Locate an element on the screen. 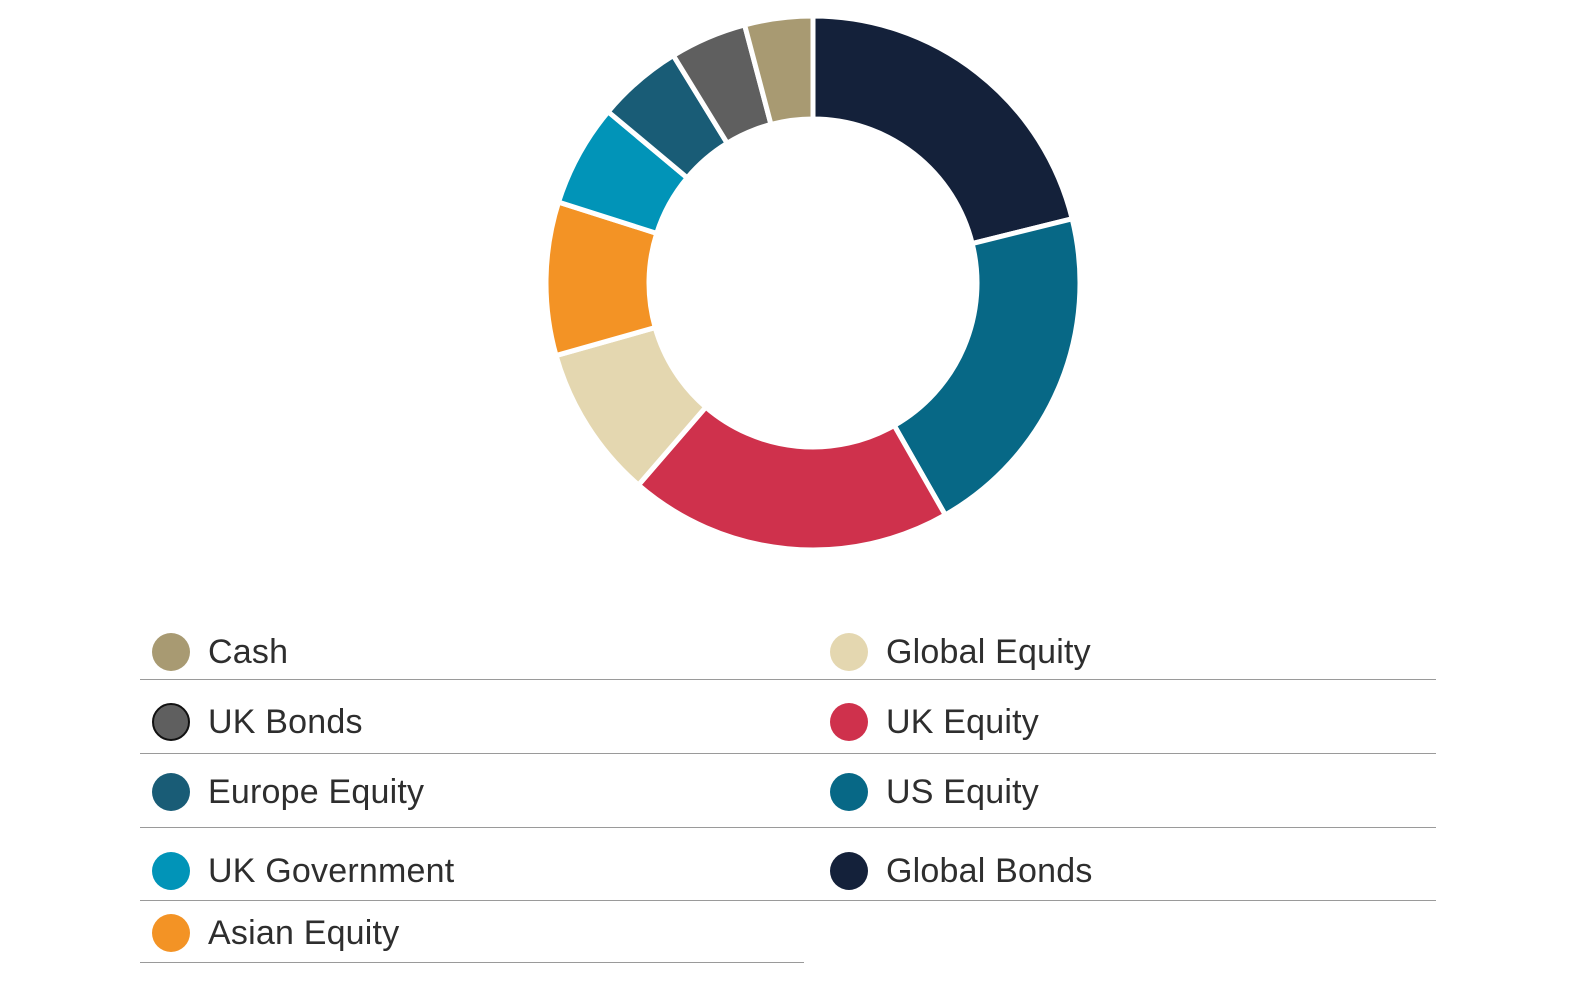  legend-label-asian-equity: Asian Equity is located at coordinates (304, 932).